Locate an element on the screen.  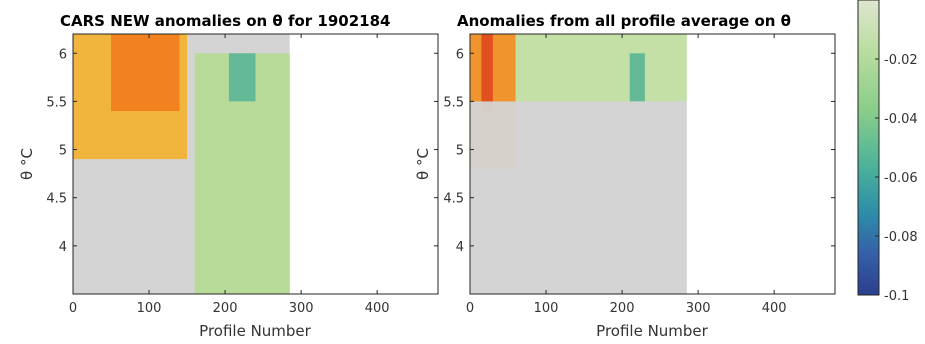
colorbar: -0.02 -0.04 -0.06 -0.08 -0.1 is located at coordinates (887, 152).